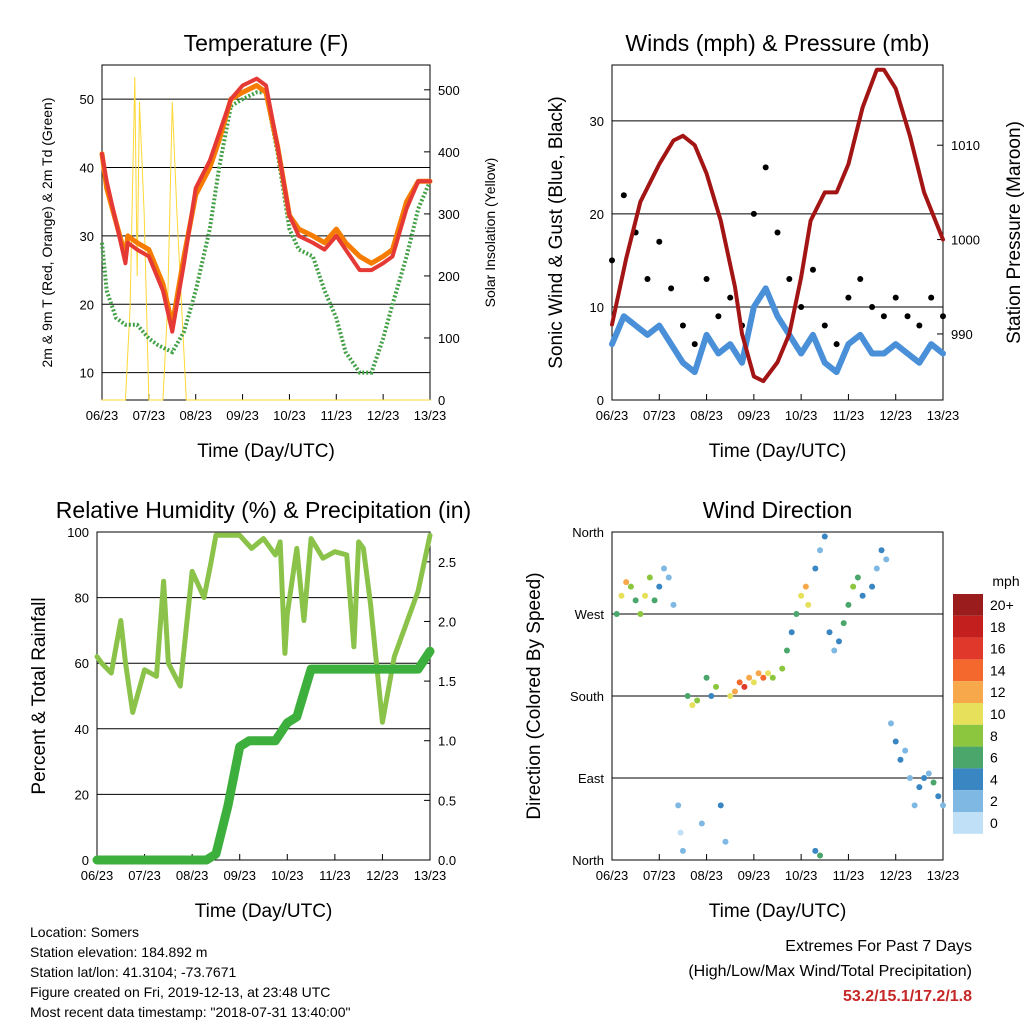  Describe the element at coordinates (777, 225) in the screenshot. I see `series-pressure-line` at that location.